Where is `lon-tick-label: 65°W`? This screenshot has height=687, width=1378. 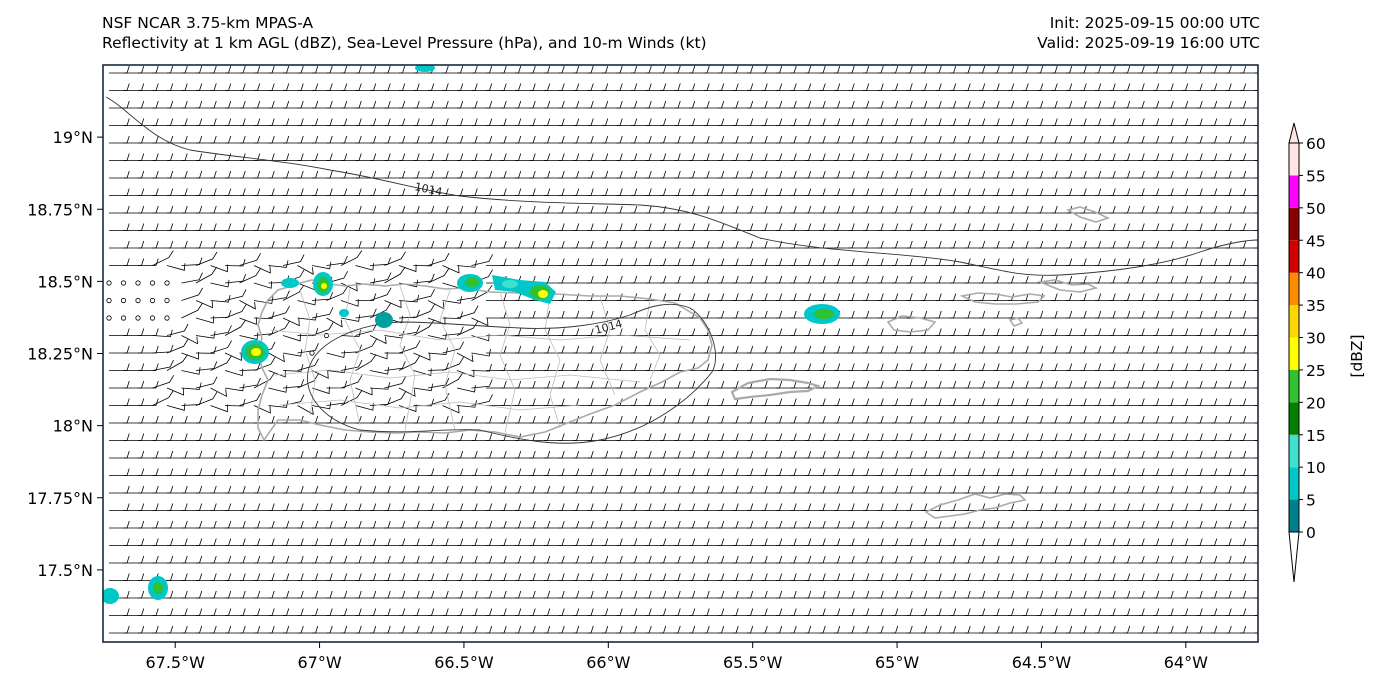
lon-tick-label: 65°W is located at coordinates (897, 662).